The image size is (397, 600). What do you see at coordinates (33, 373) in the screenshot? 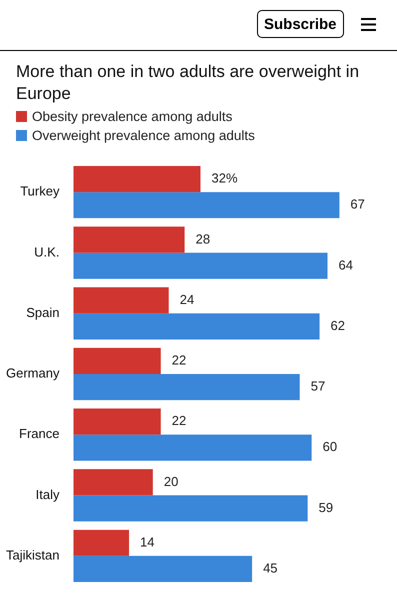
I see `y-tick-label: Germany` at bounding box center [33, 373].